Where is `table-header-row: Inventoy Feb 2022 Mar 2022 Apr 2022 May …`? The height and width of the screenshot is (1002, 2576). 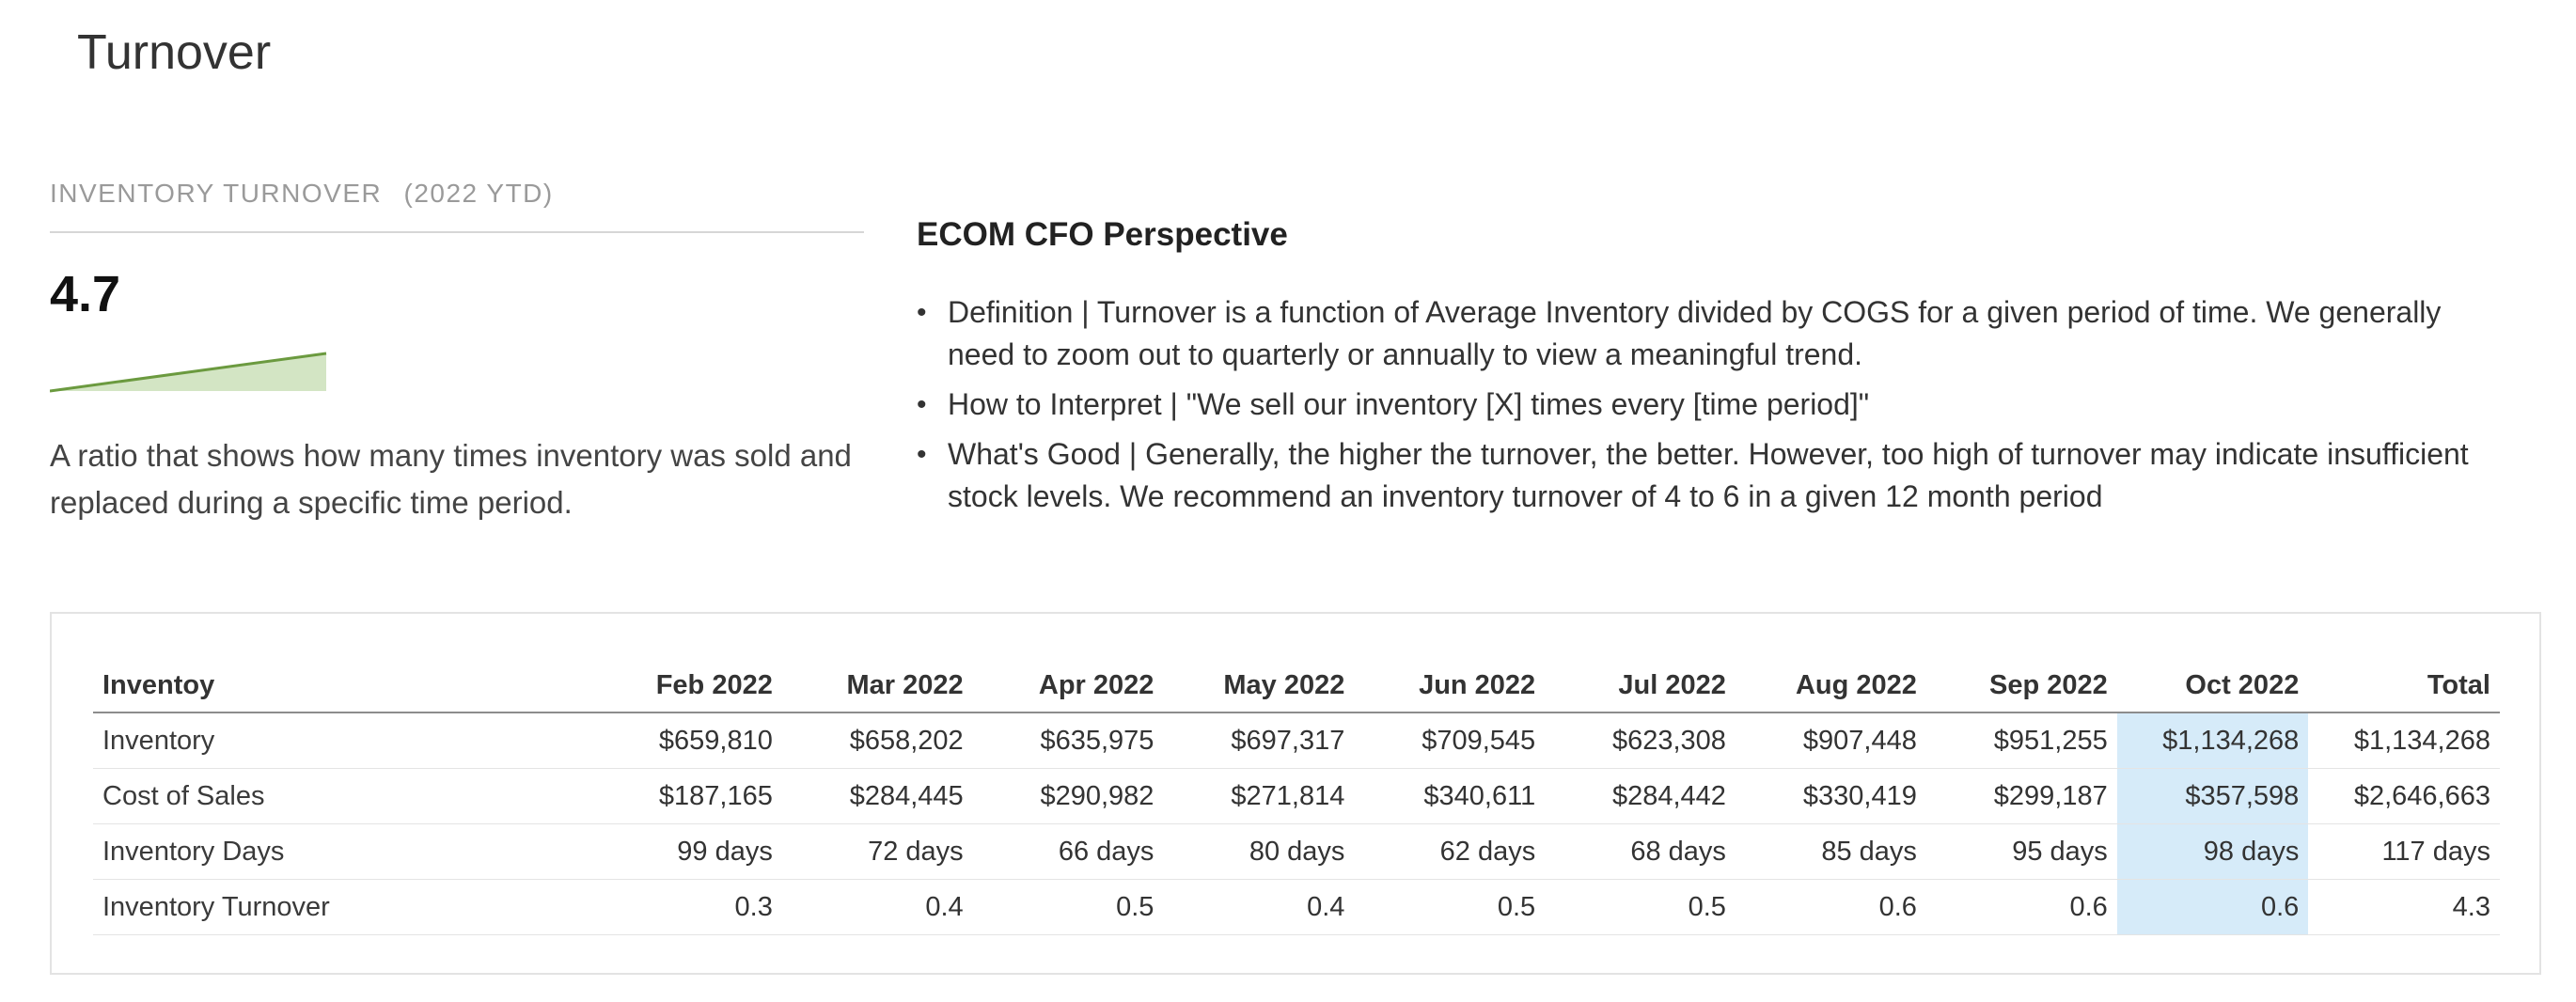
table-header-row: Inventoy Feb 2022 Mar 2022 Apr 2022 May … is located at coordinates (1297, 686).